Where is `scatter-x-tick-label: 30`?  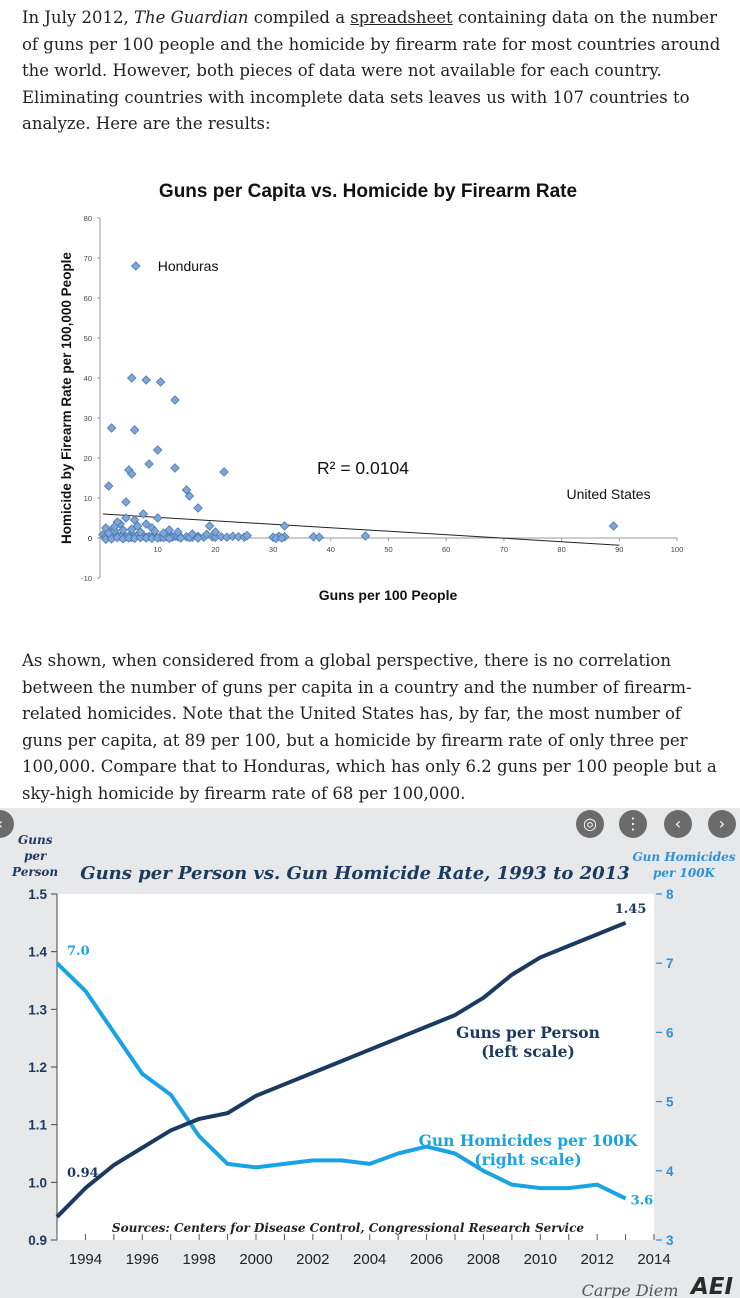 scatter-x-tick-label: 30 is located at coordinates (273, 549).